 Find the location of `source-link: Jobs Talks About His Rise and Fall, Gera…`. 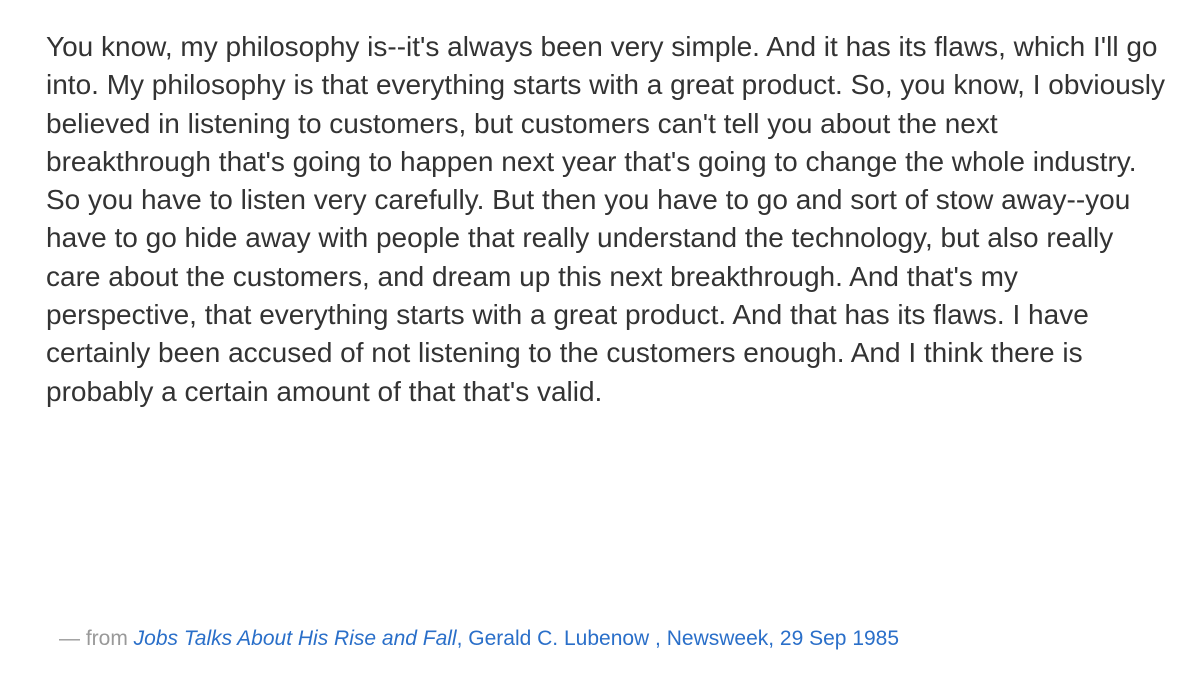

source-link: Jobs Talks About His Rise and Fall, Gera… is located at coordinates (516, 638).